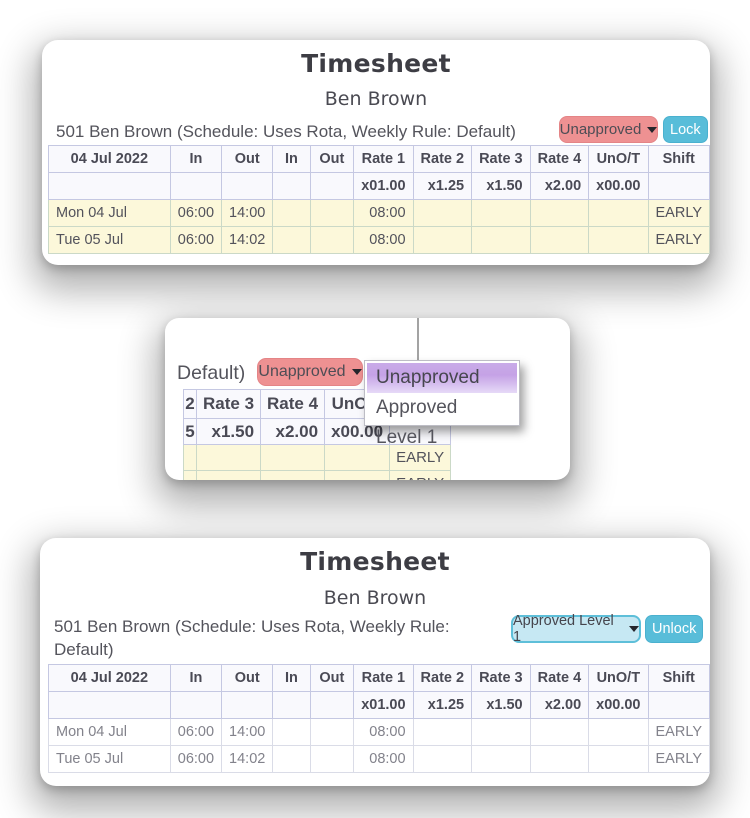 This screenshot has height=818, width=750. I want to click on col-header-rate2-sliver: 2, so click(190, 404).